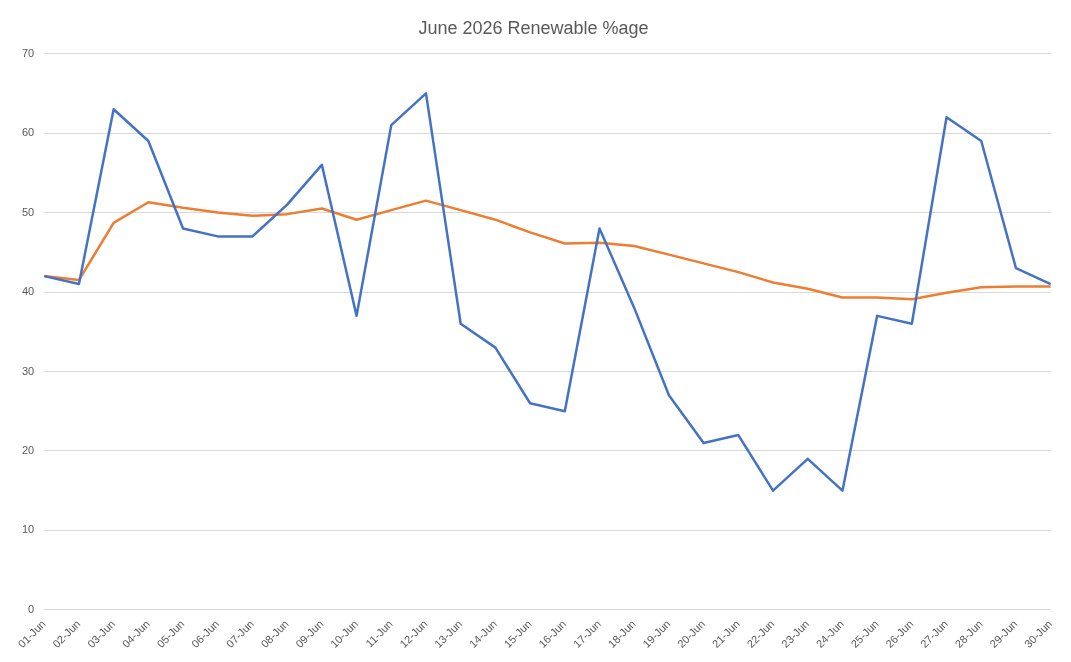 This screenshot has width=1071, height=662. What do you see at coordinates (28, 52) in the screenshot?
I see `y-tick-label: 70` at bounding box center [28, 52].